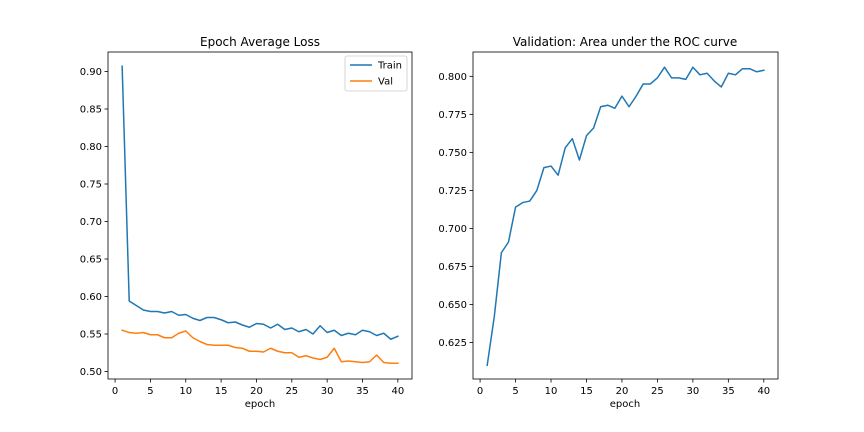 Image resolution: width=864 pixels, height=432 pixels. I want to click on auc-y-tick-label: 0.700, so click(452, 229).